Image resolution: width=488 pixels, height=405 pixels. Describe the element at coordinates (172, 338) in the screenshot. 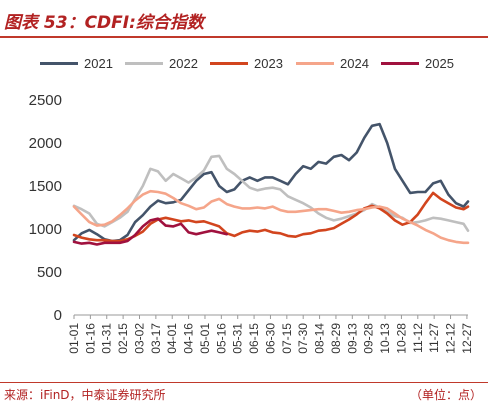

I see `x-tick-label: 04-01` at that location.